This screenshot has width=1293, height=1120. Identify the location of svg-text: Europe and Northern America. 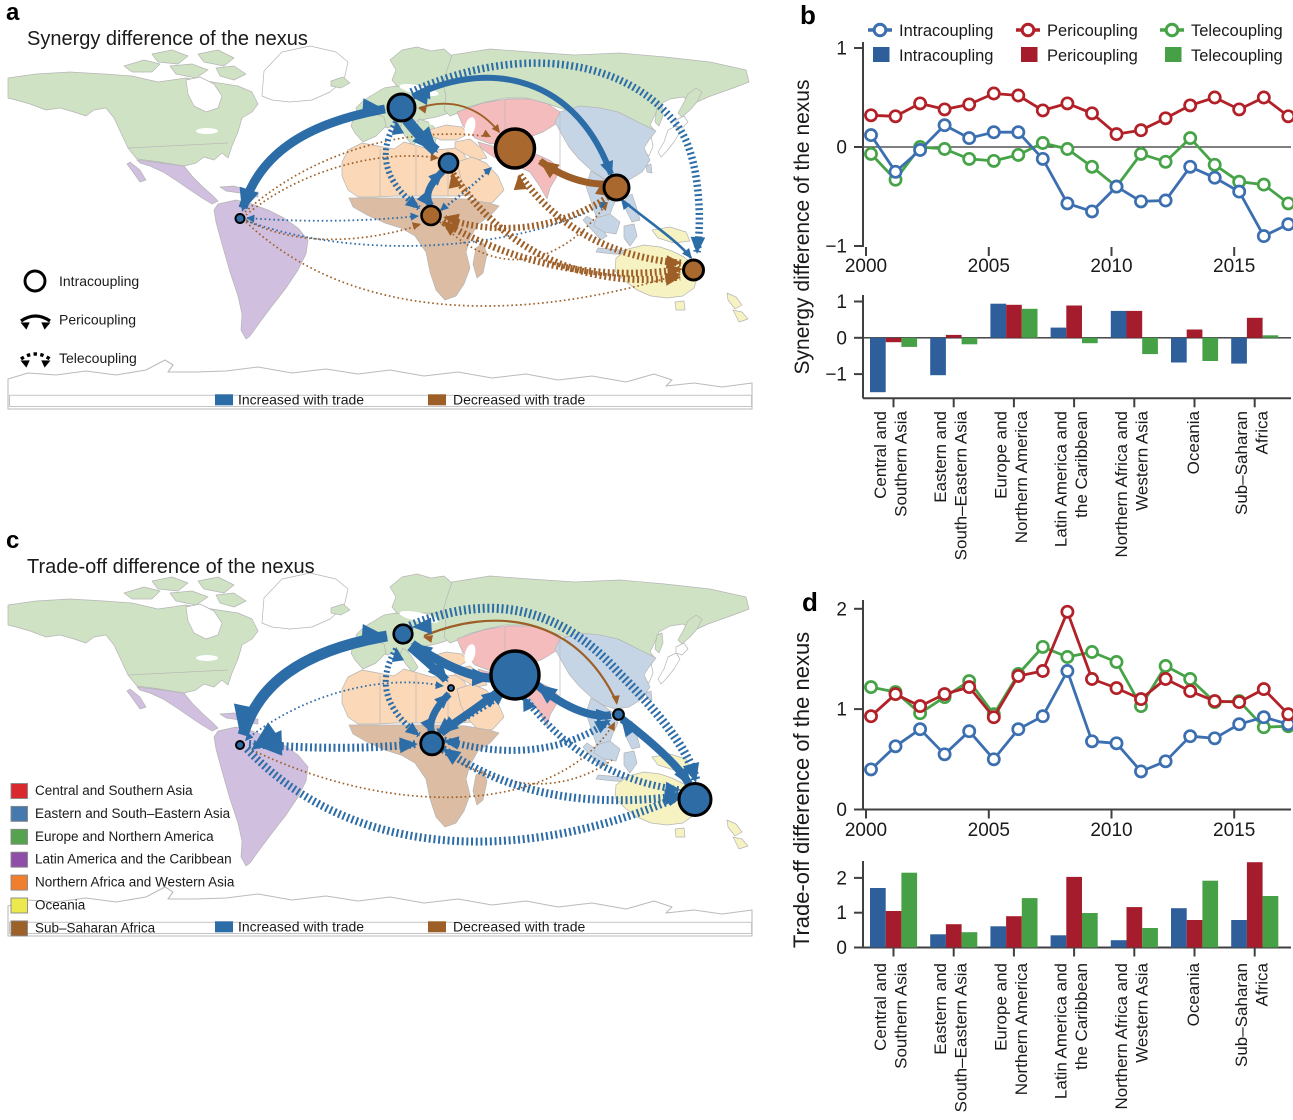
(124, 836).